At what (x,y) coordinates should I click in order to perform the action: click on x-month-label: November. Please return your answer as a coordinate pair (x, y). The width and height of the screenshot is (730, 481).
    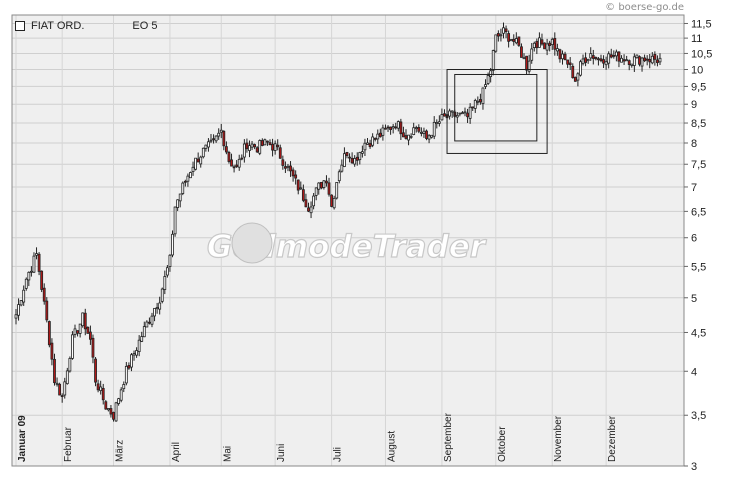
    Looking at the image, I should click on (558, 438).